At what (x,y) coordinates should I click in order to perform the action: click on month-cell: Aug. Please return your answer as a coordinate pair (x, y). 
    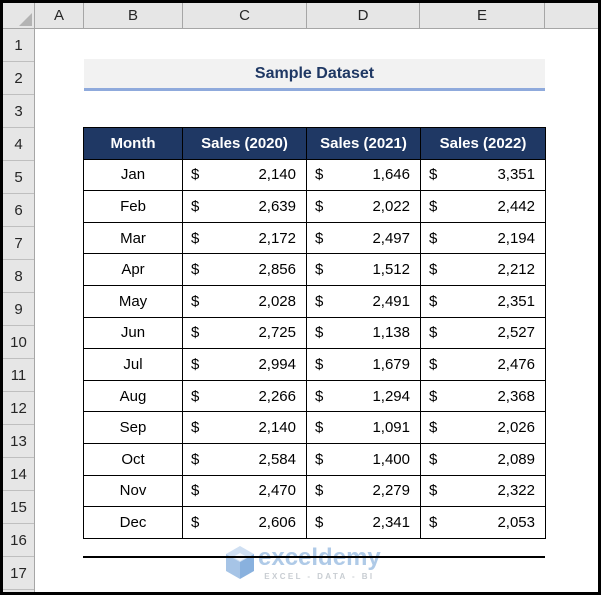
    Looking at the image, I should click on (133, 396).